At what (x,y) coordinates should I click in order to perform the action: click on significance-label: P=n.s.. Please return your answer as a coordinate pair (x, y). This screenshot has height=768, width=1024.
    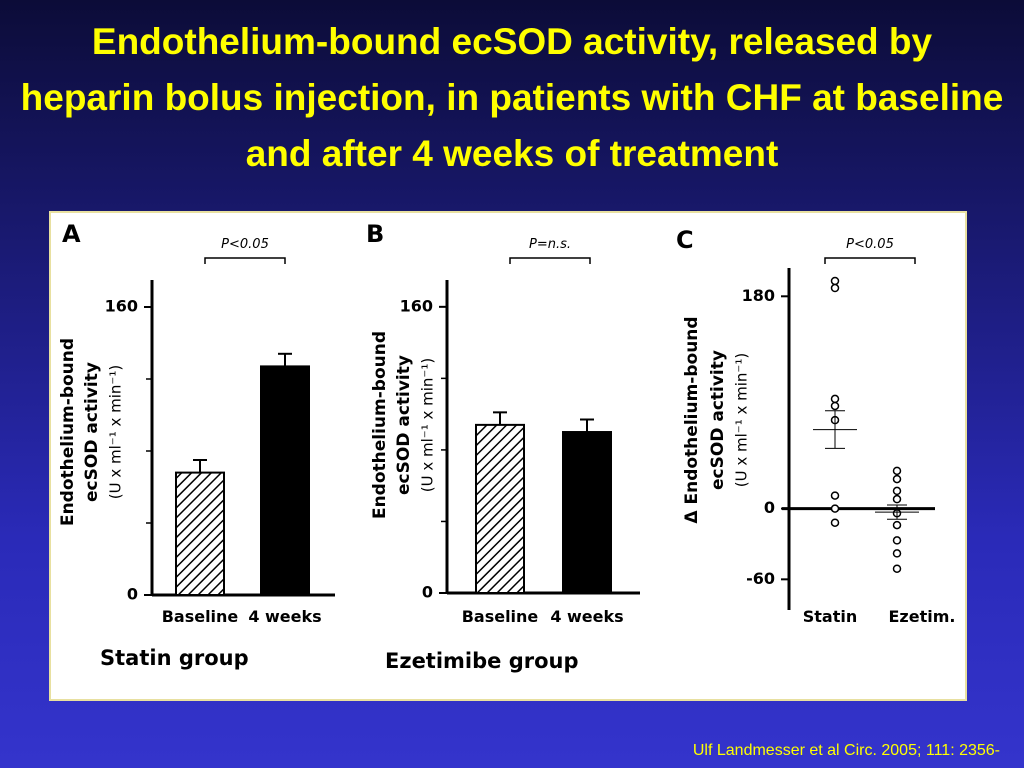
    Looking at the image, I should click on (550, 244).